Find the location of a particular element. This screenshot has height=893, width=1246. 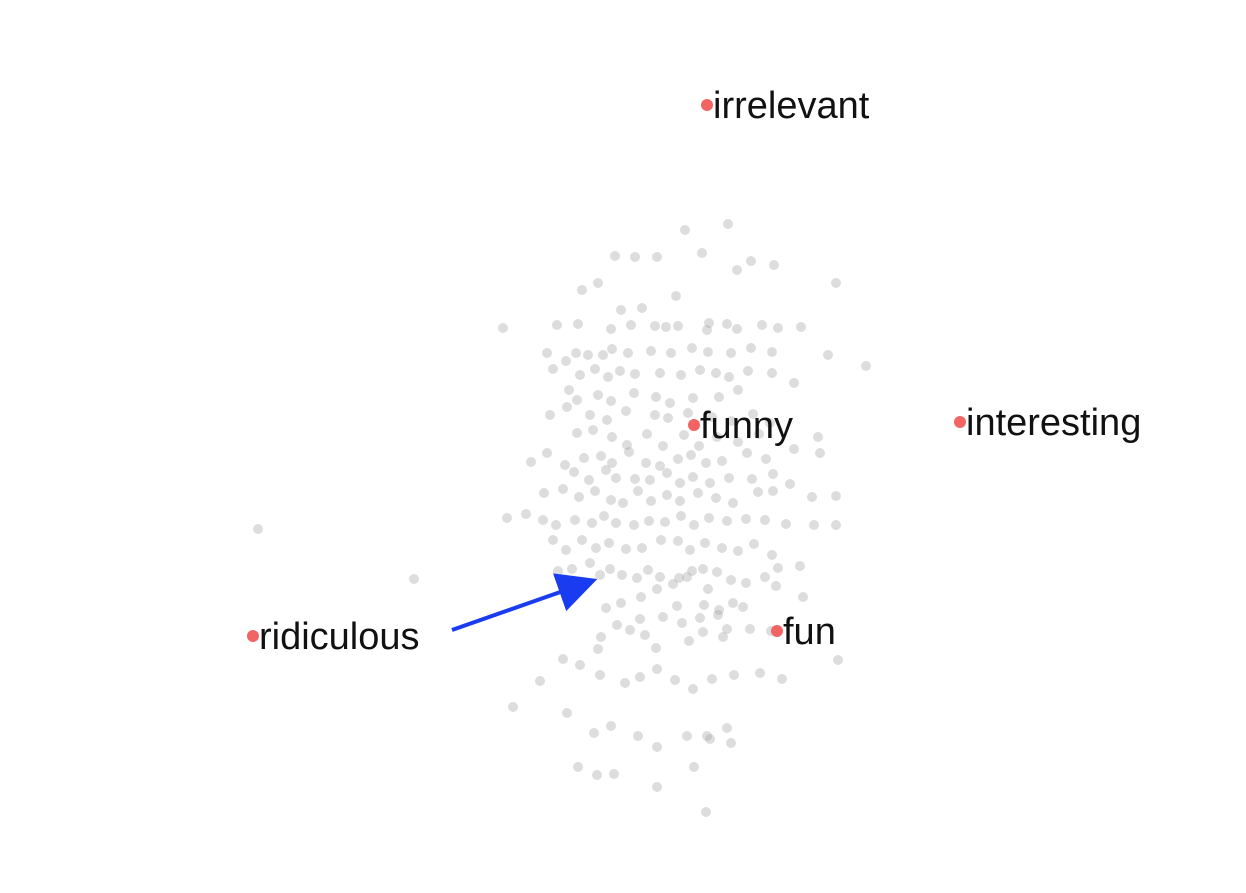

word-label: irrelevant is located at coordinates (791, 106).